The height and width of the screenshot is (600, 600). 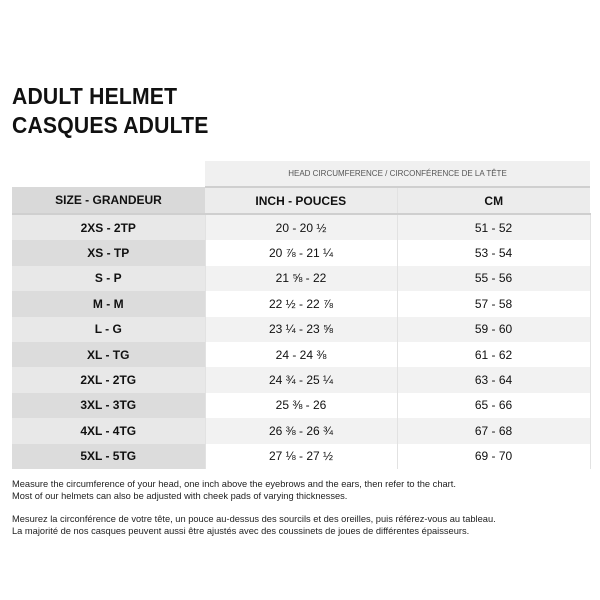 I want to click on size-cell: XL - TG, so click(x=109, y=354).